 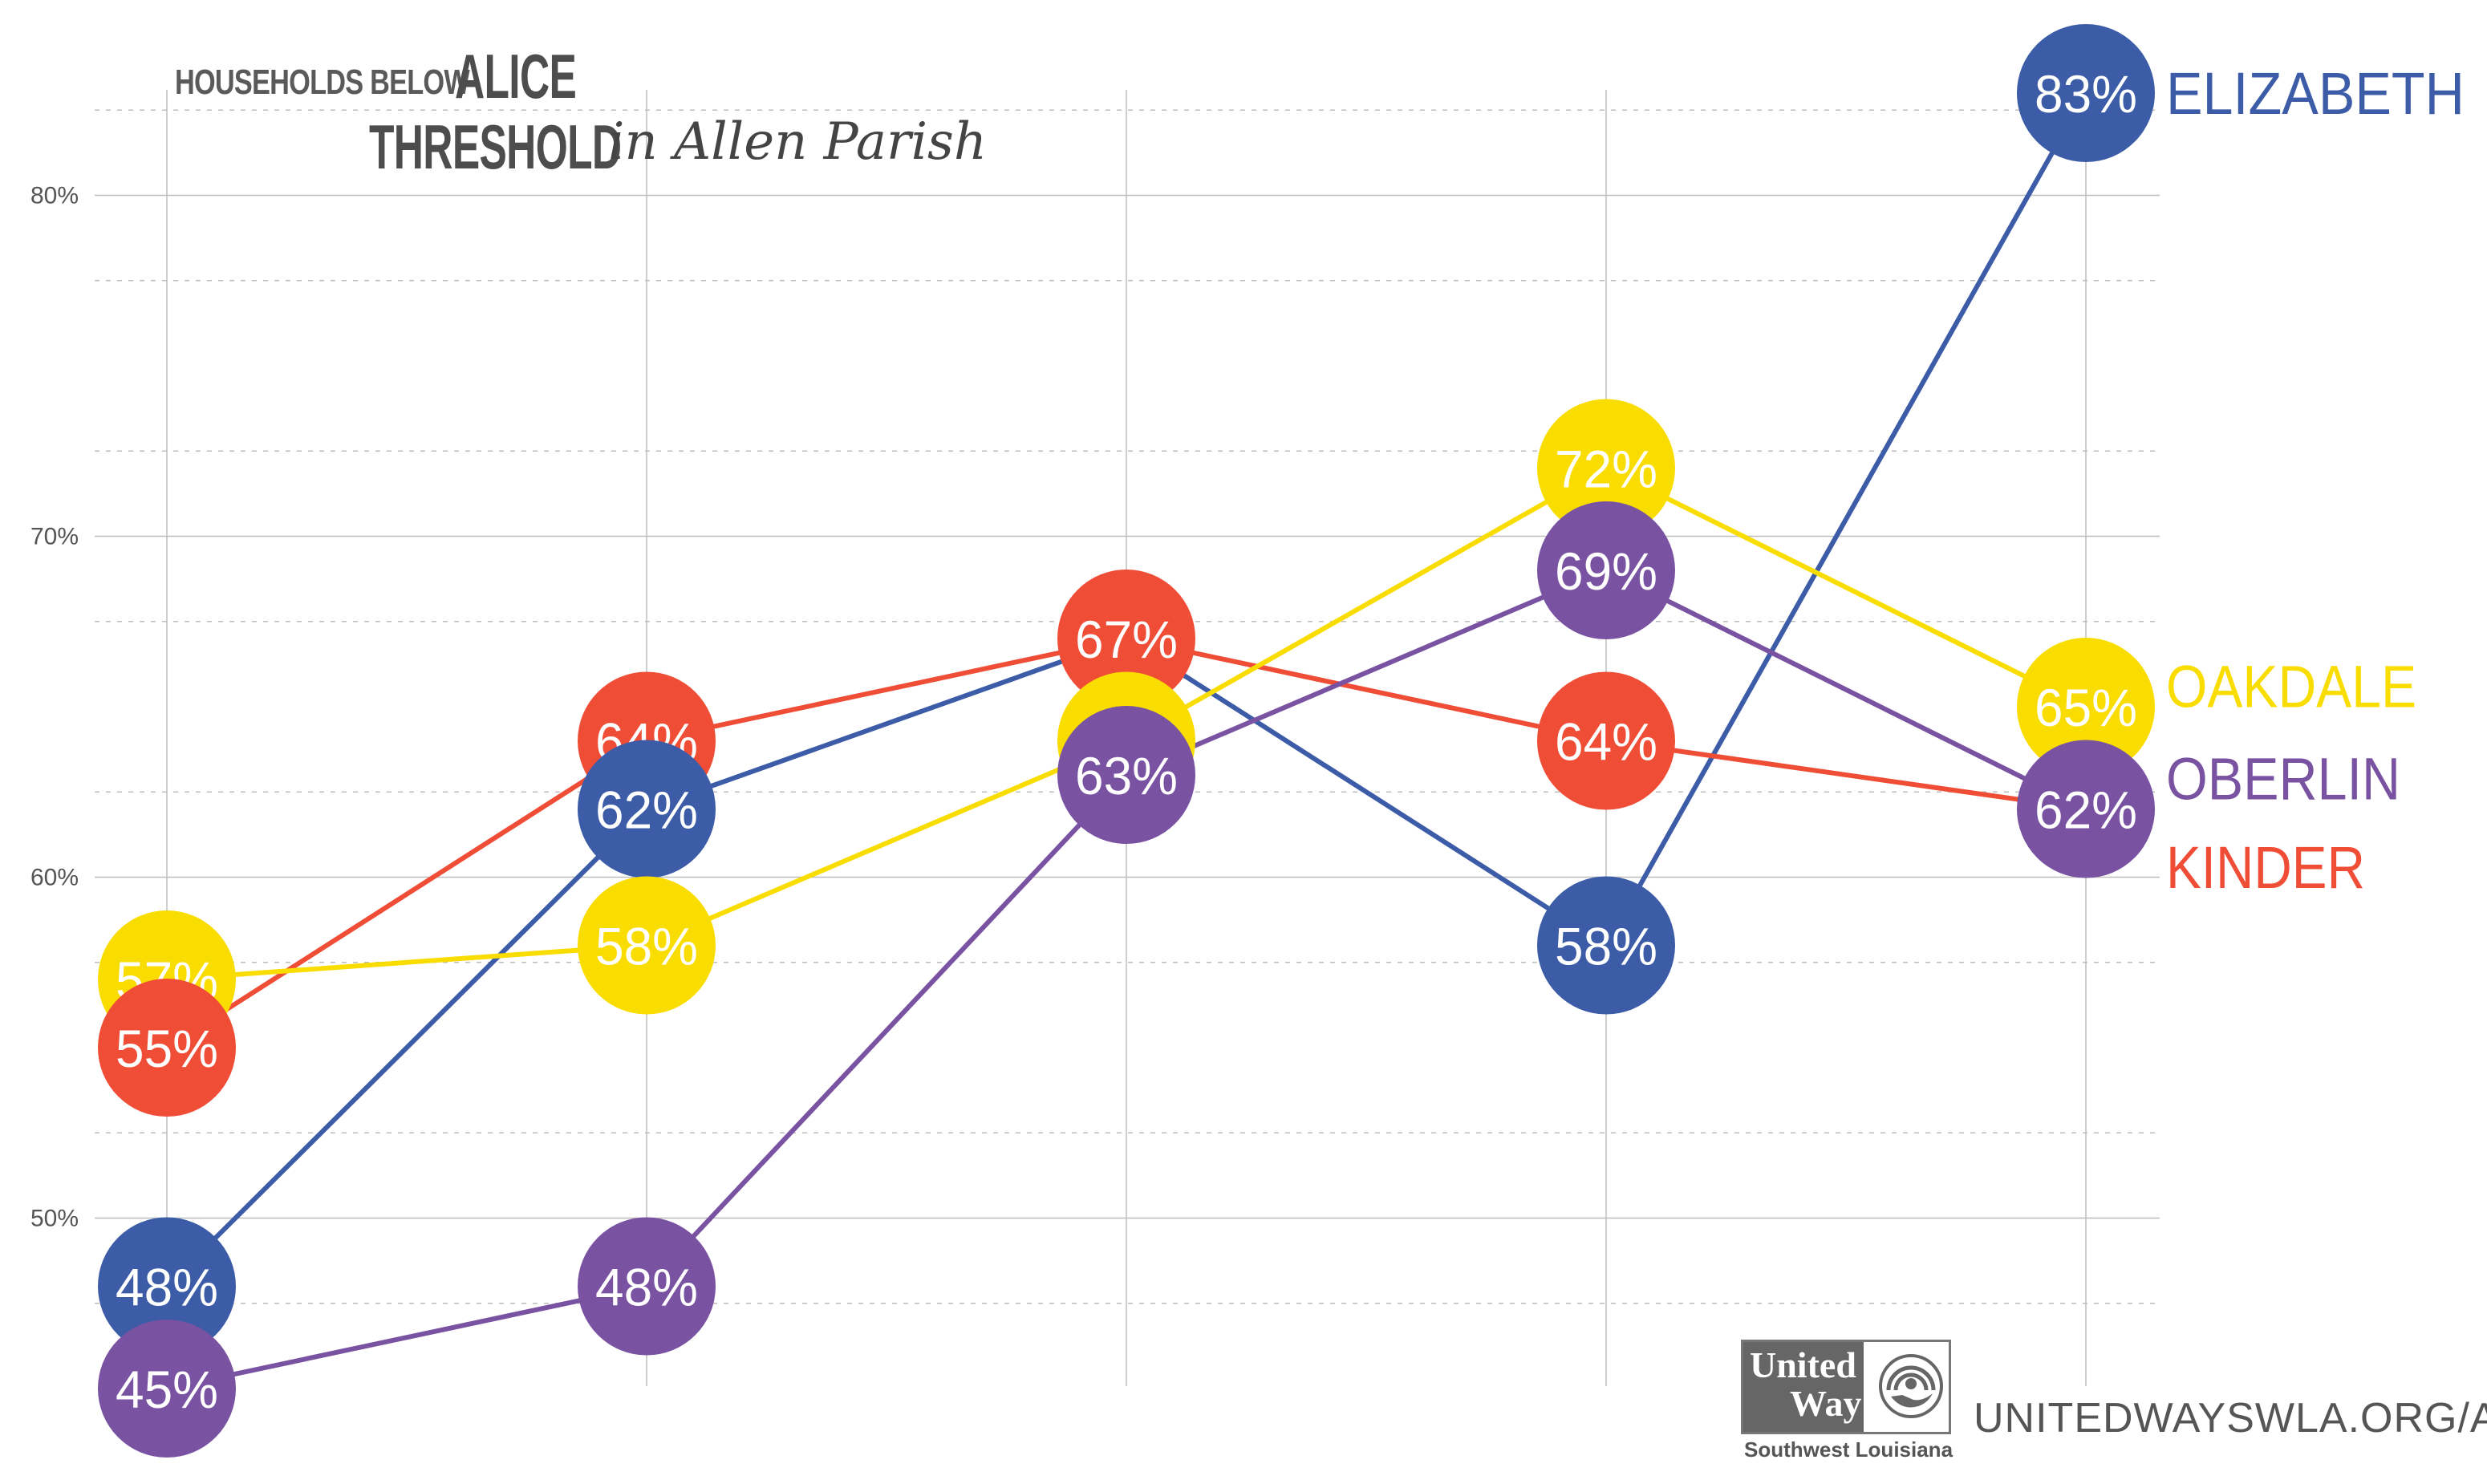 I want to click on footer-url: UNITEDWAYSWLA.ORG/ALICE, so click(x=2230, y=1418).